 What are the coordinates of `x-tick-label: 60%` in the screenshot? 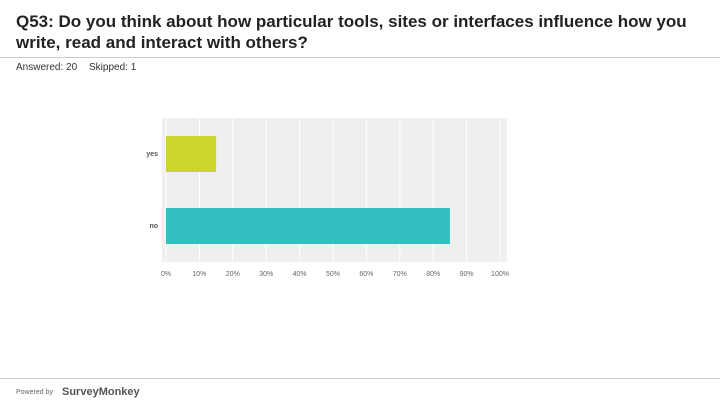 It's located at (366, 274).